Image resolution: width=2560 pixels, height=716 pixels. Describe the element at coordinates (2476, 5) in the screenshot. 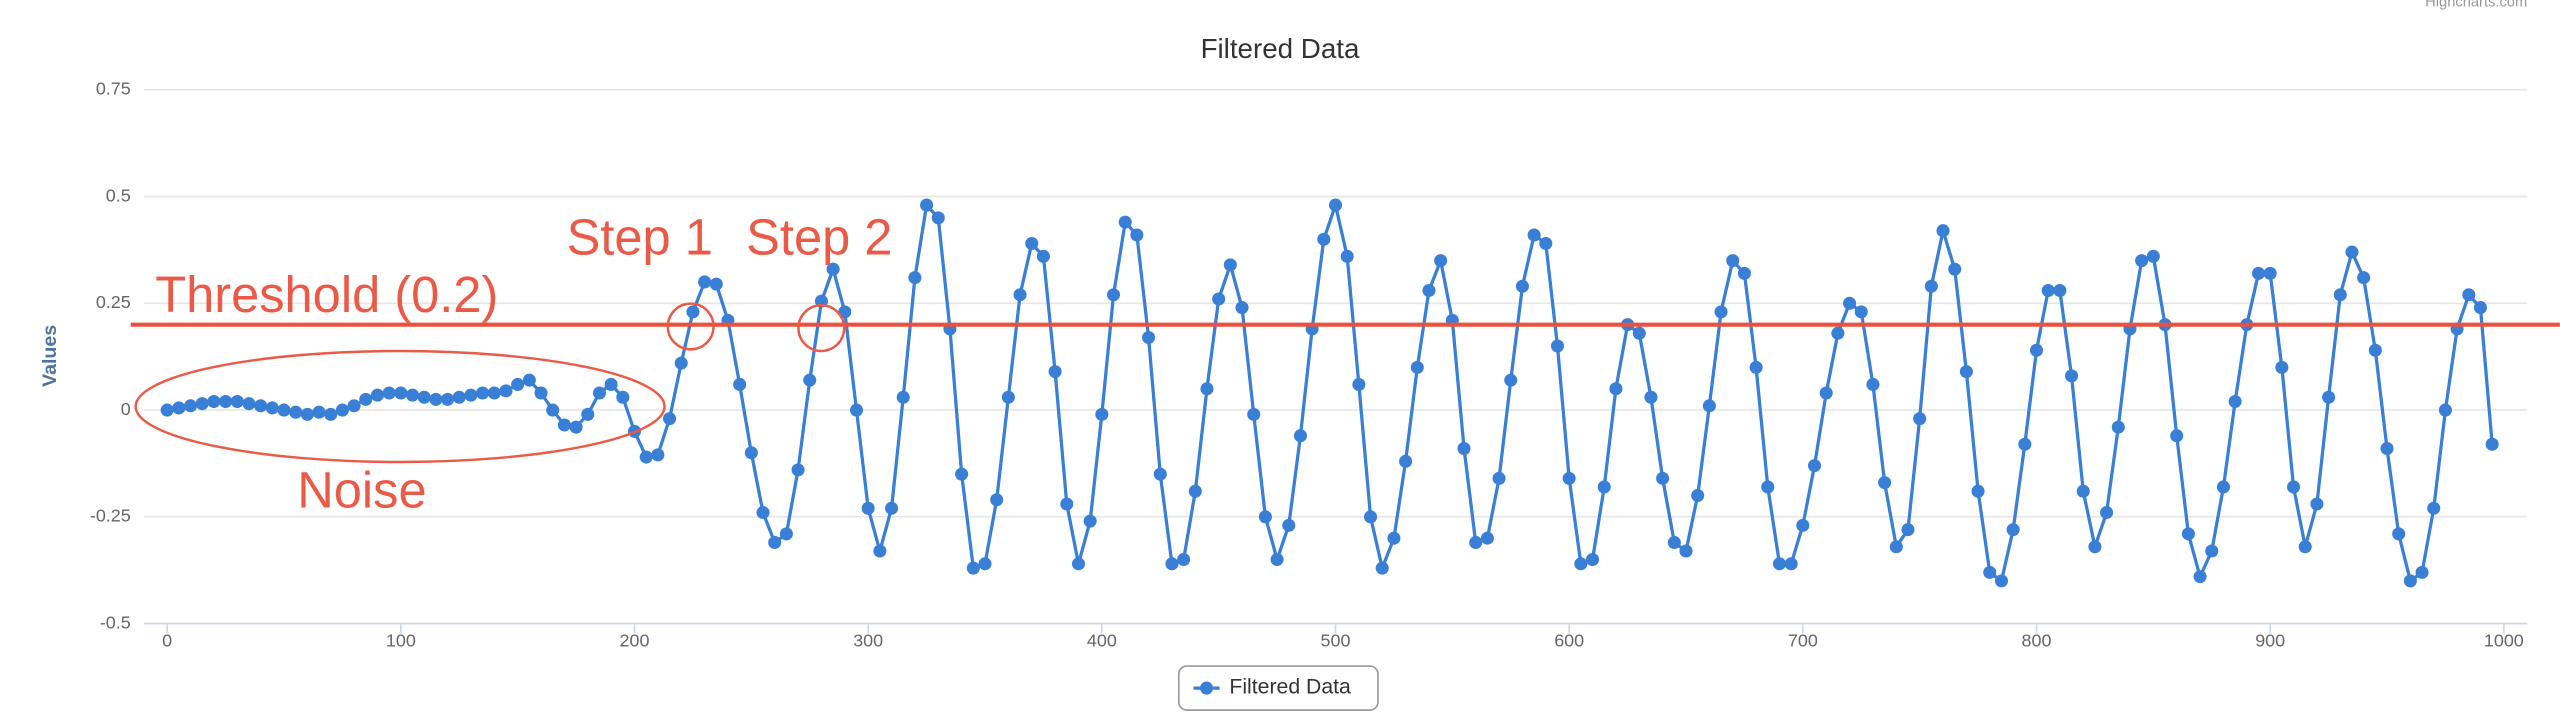

I see `credits: Highcharts.com` at that location.